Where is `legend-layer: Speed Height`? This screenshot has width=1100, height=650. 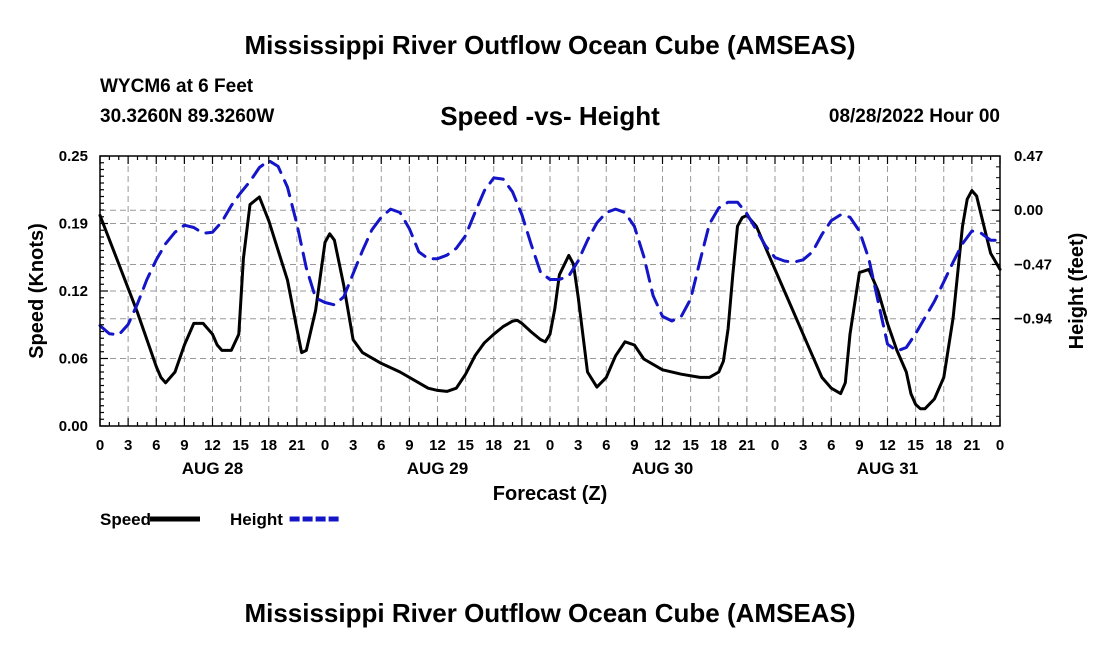 legend-layer: Speed Height is located at coordinates (220, 519).